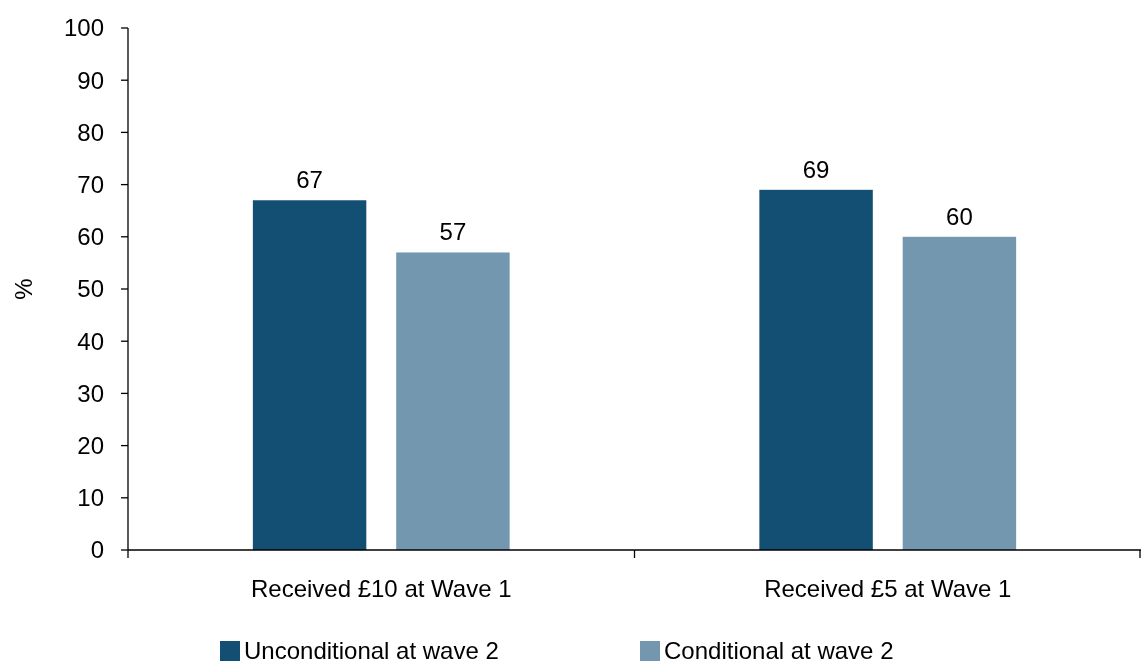 This screenshot has height=664, width=1141. I want to click on y-tick-label: 70, so click(90, 184).